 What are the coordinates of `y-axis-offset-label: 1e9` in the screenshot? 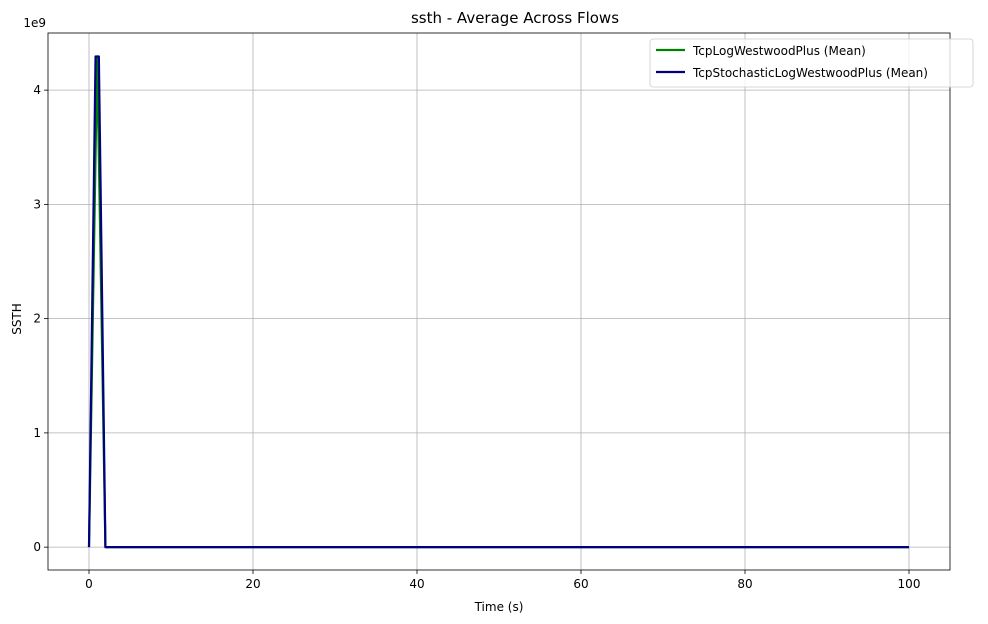 It's located at (34, 23).